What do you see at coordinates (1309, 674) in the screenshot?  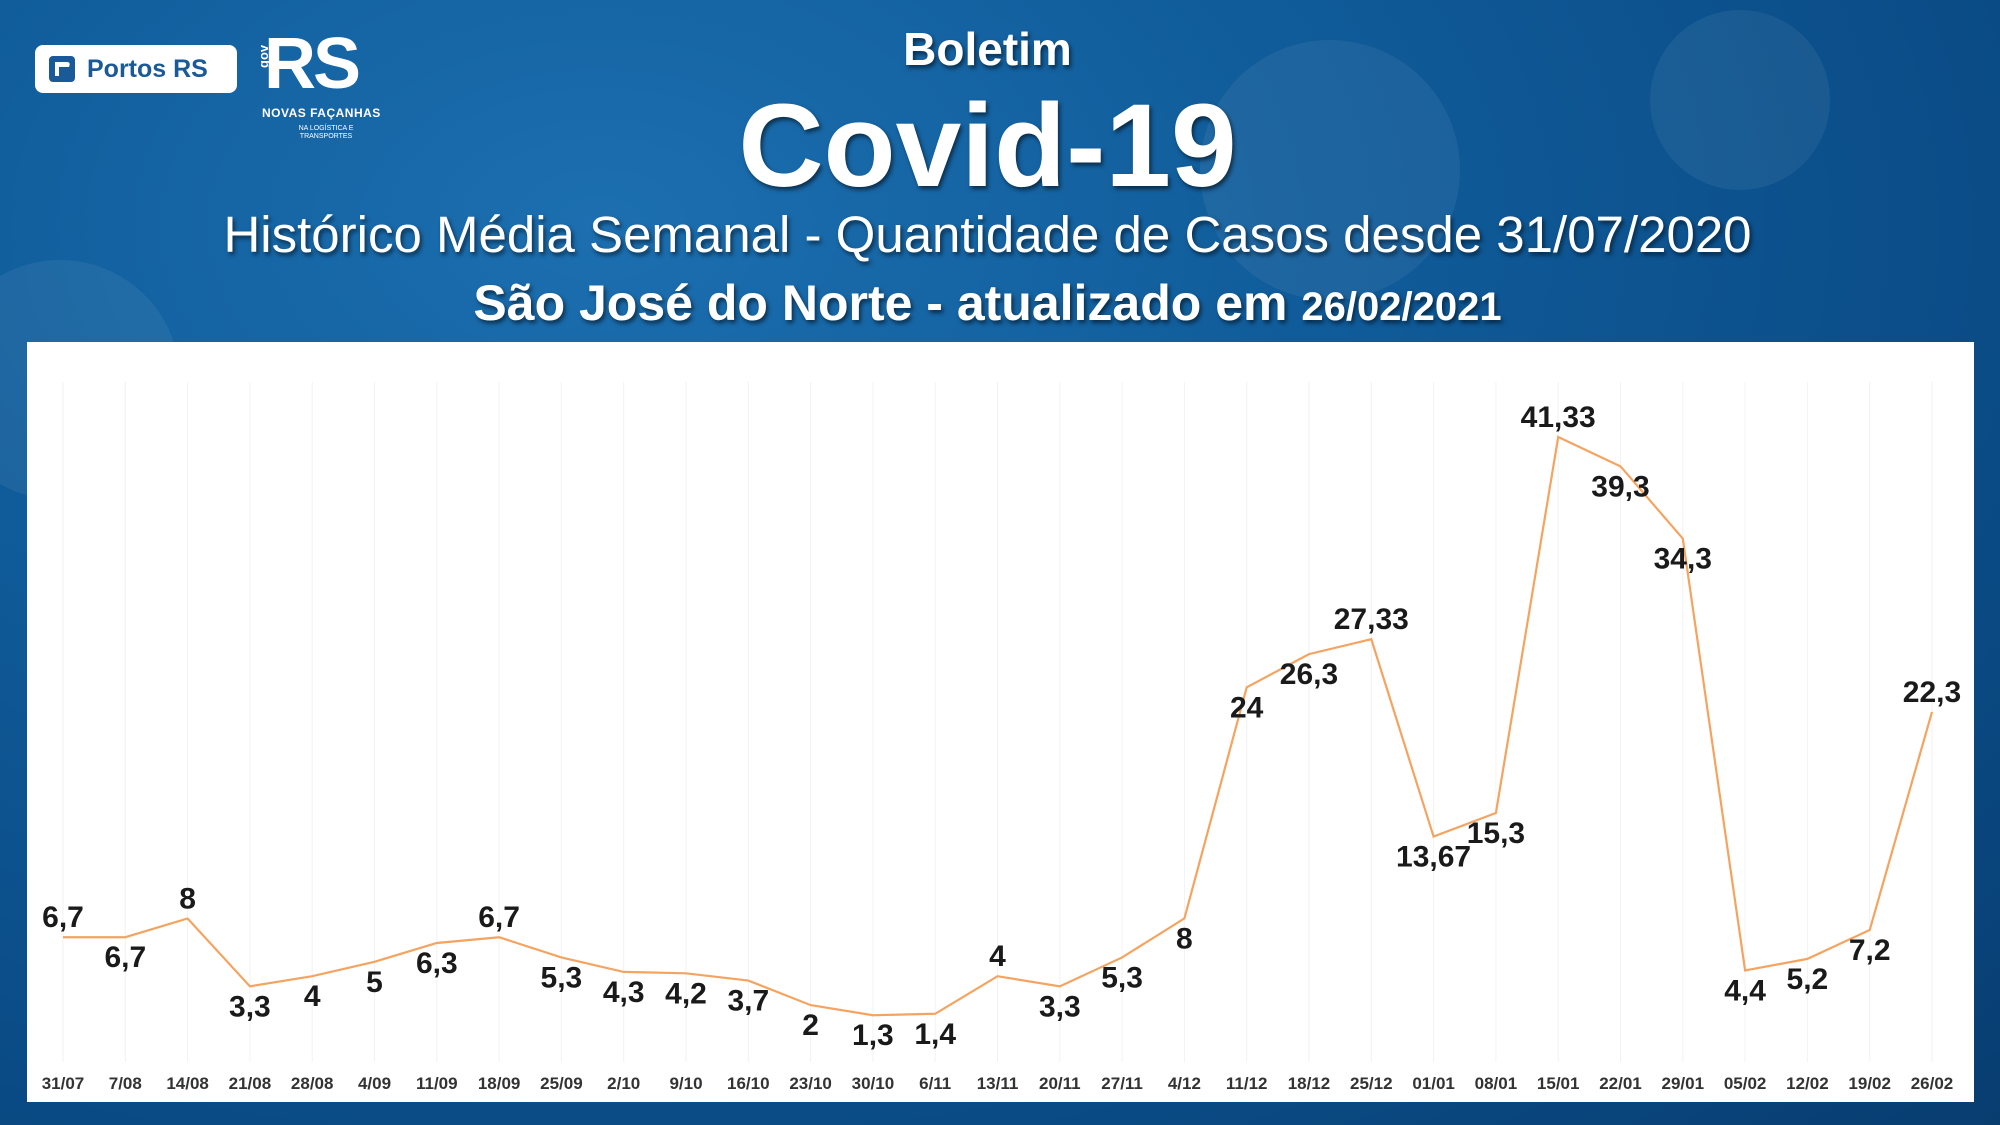 I see `data-label: 26,3` at bounding box center [1309, 674].